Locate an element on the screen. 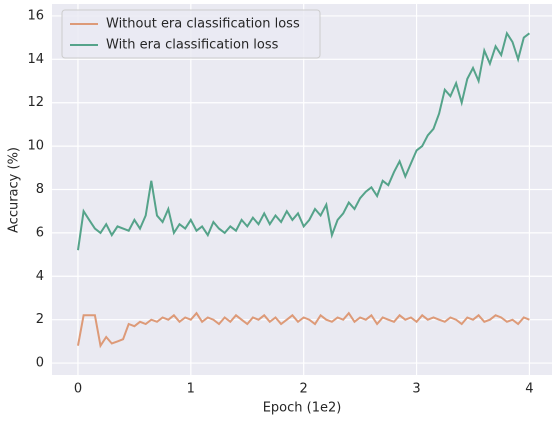 This screenshot has width=557, height=421. legend-box is located at coordinates (191, 34).